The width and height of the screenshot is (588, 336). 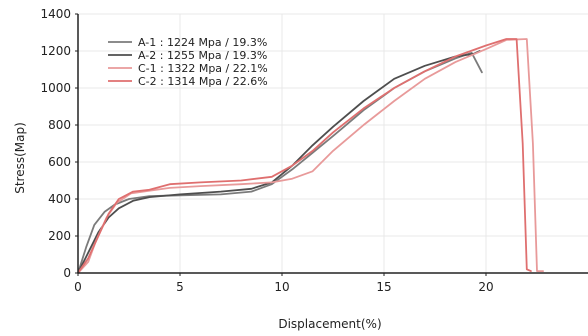 What do you see at coordinates (203, 81) in the screenshot?
I see `legend-entry: C-2 : 1314 Mpa / 22.6%` at bounding box center [203, 81].